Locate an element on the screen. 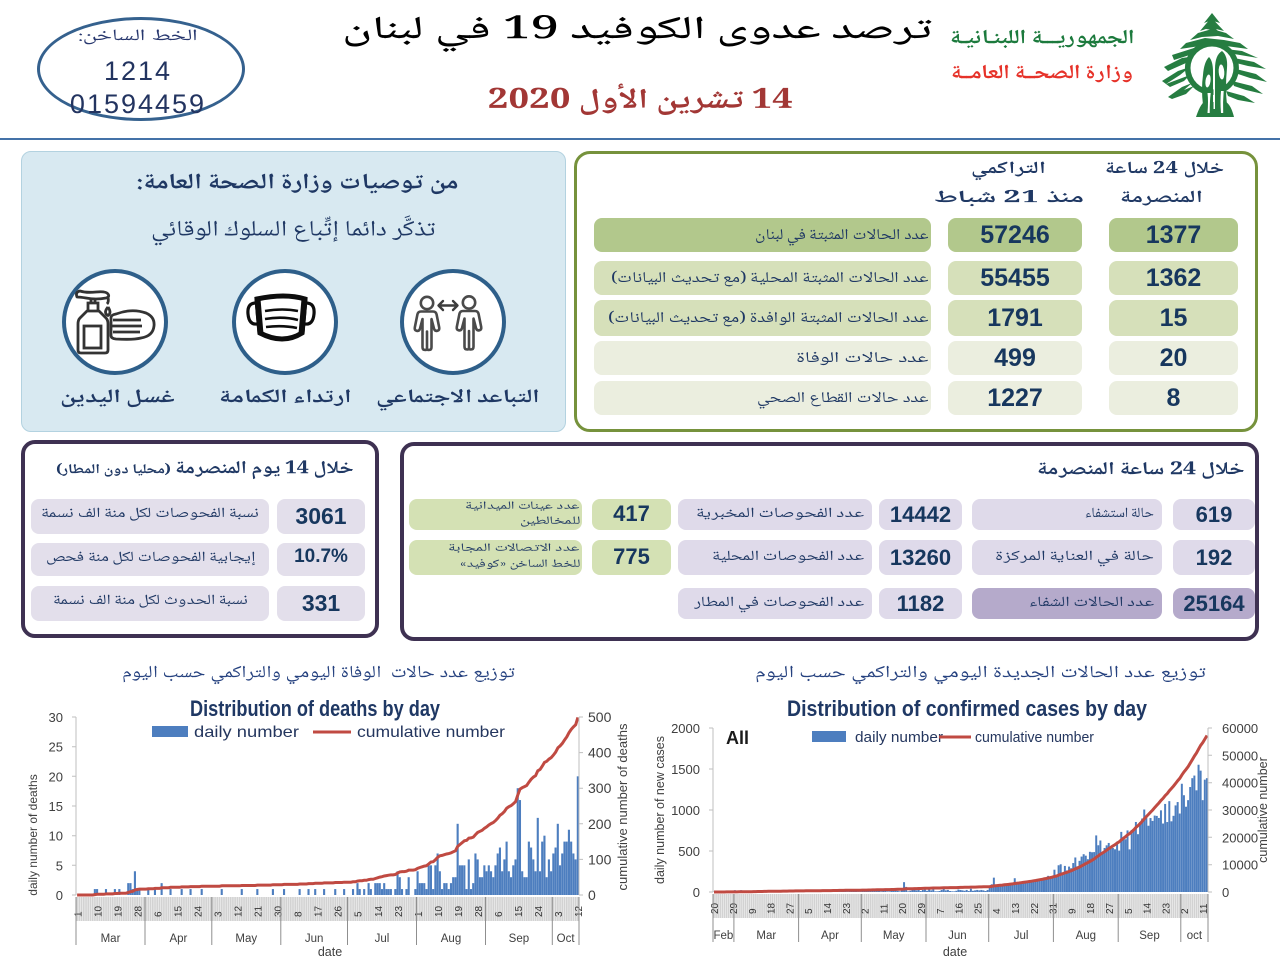  svg-text: 31 is located at coordinates (1054, 908).